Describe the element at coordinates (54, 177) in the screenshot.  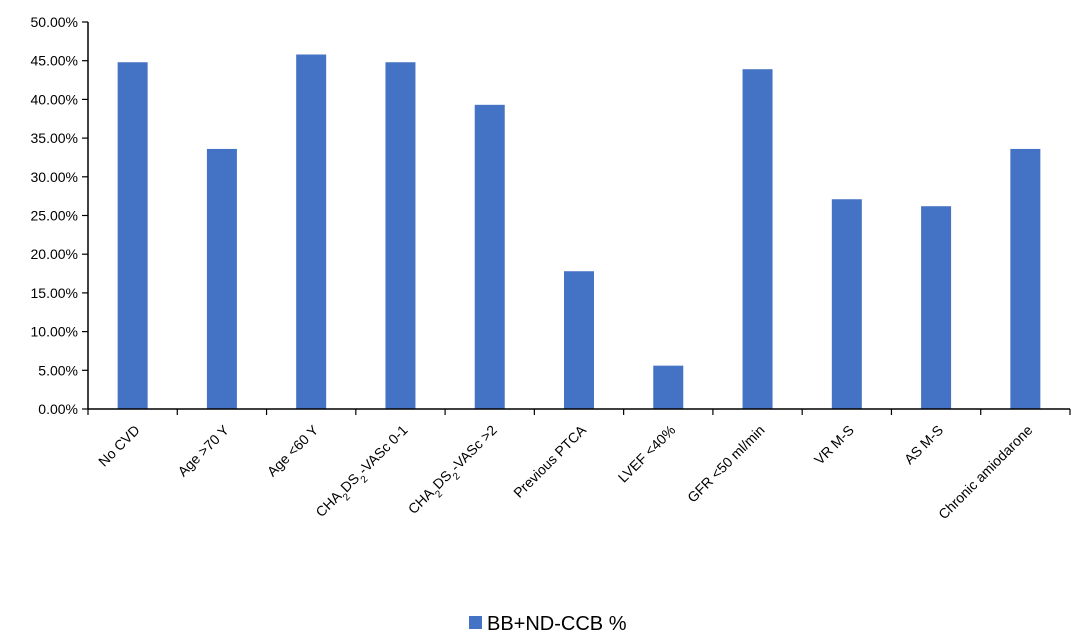
I see `y-tick-label: 30.00%` at that location.